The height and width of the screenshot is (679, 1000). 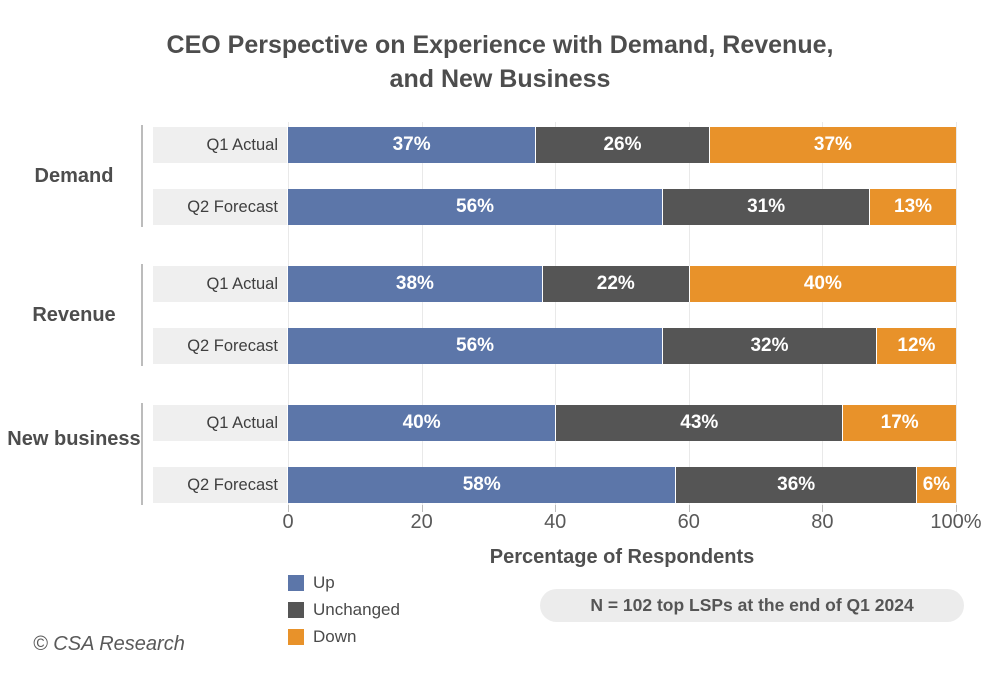 I want to click on bar-segment-unchanged: 36%, so click(x=795, y=485).